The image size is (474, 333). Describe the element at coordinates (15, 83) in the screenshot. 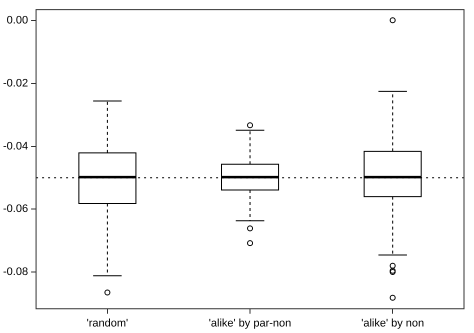

I see `y-tick-label: -0.02` at that location.